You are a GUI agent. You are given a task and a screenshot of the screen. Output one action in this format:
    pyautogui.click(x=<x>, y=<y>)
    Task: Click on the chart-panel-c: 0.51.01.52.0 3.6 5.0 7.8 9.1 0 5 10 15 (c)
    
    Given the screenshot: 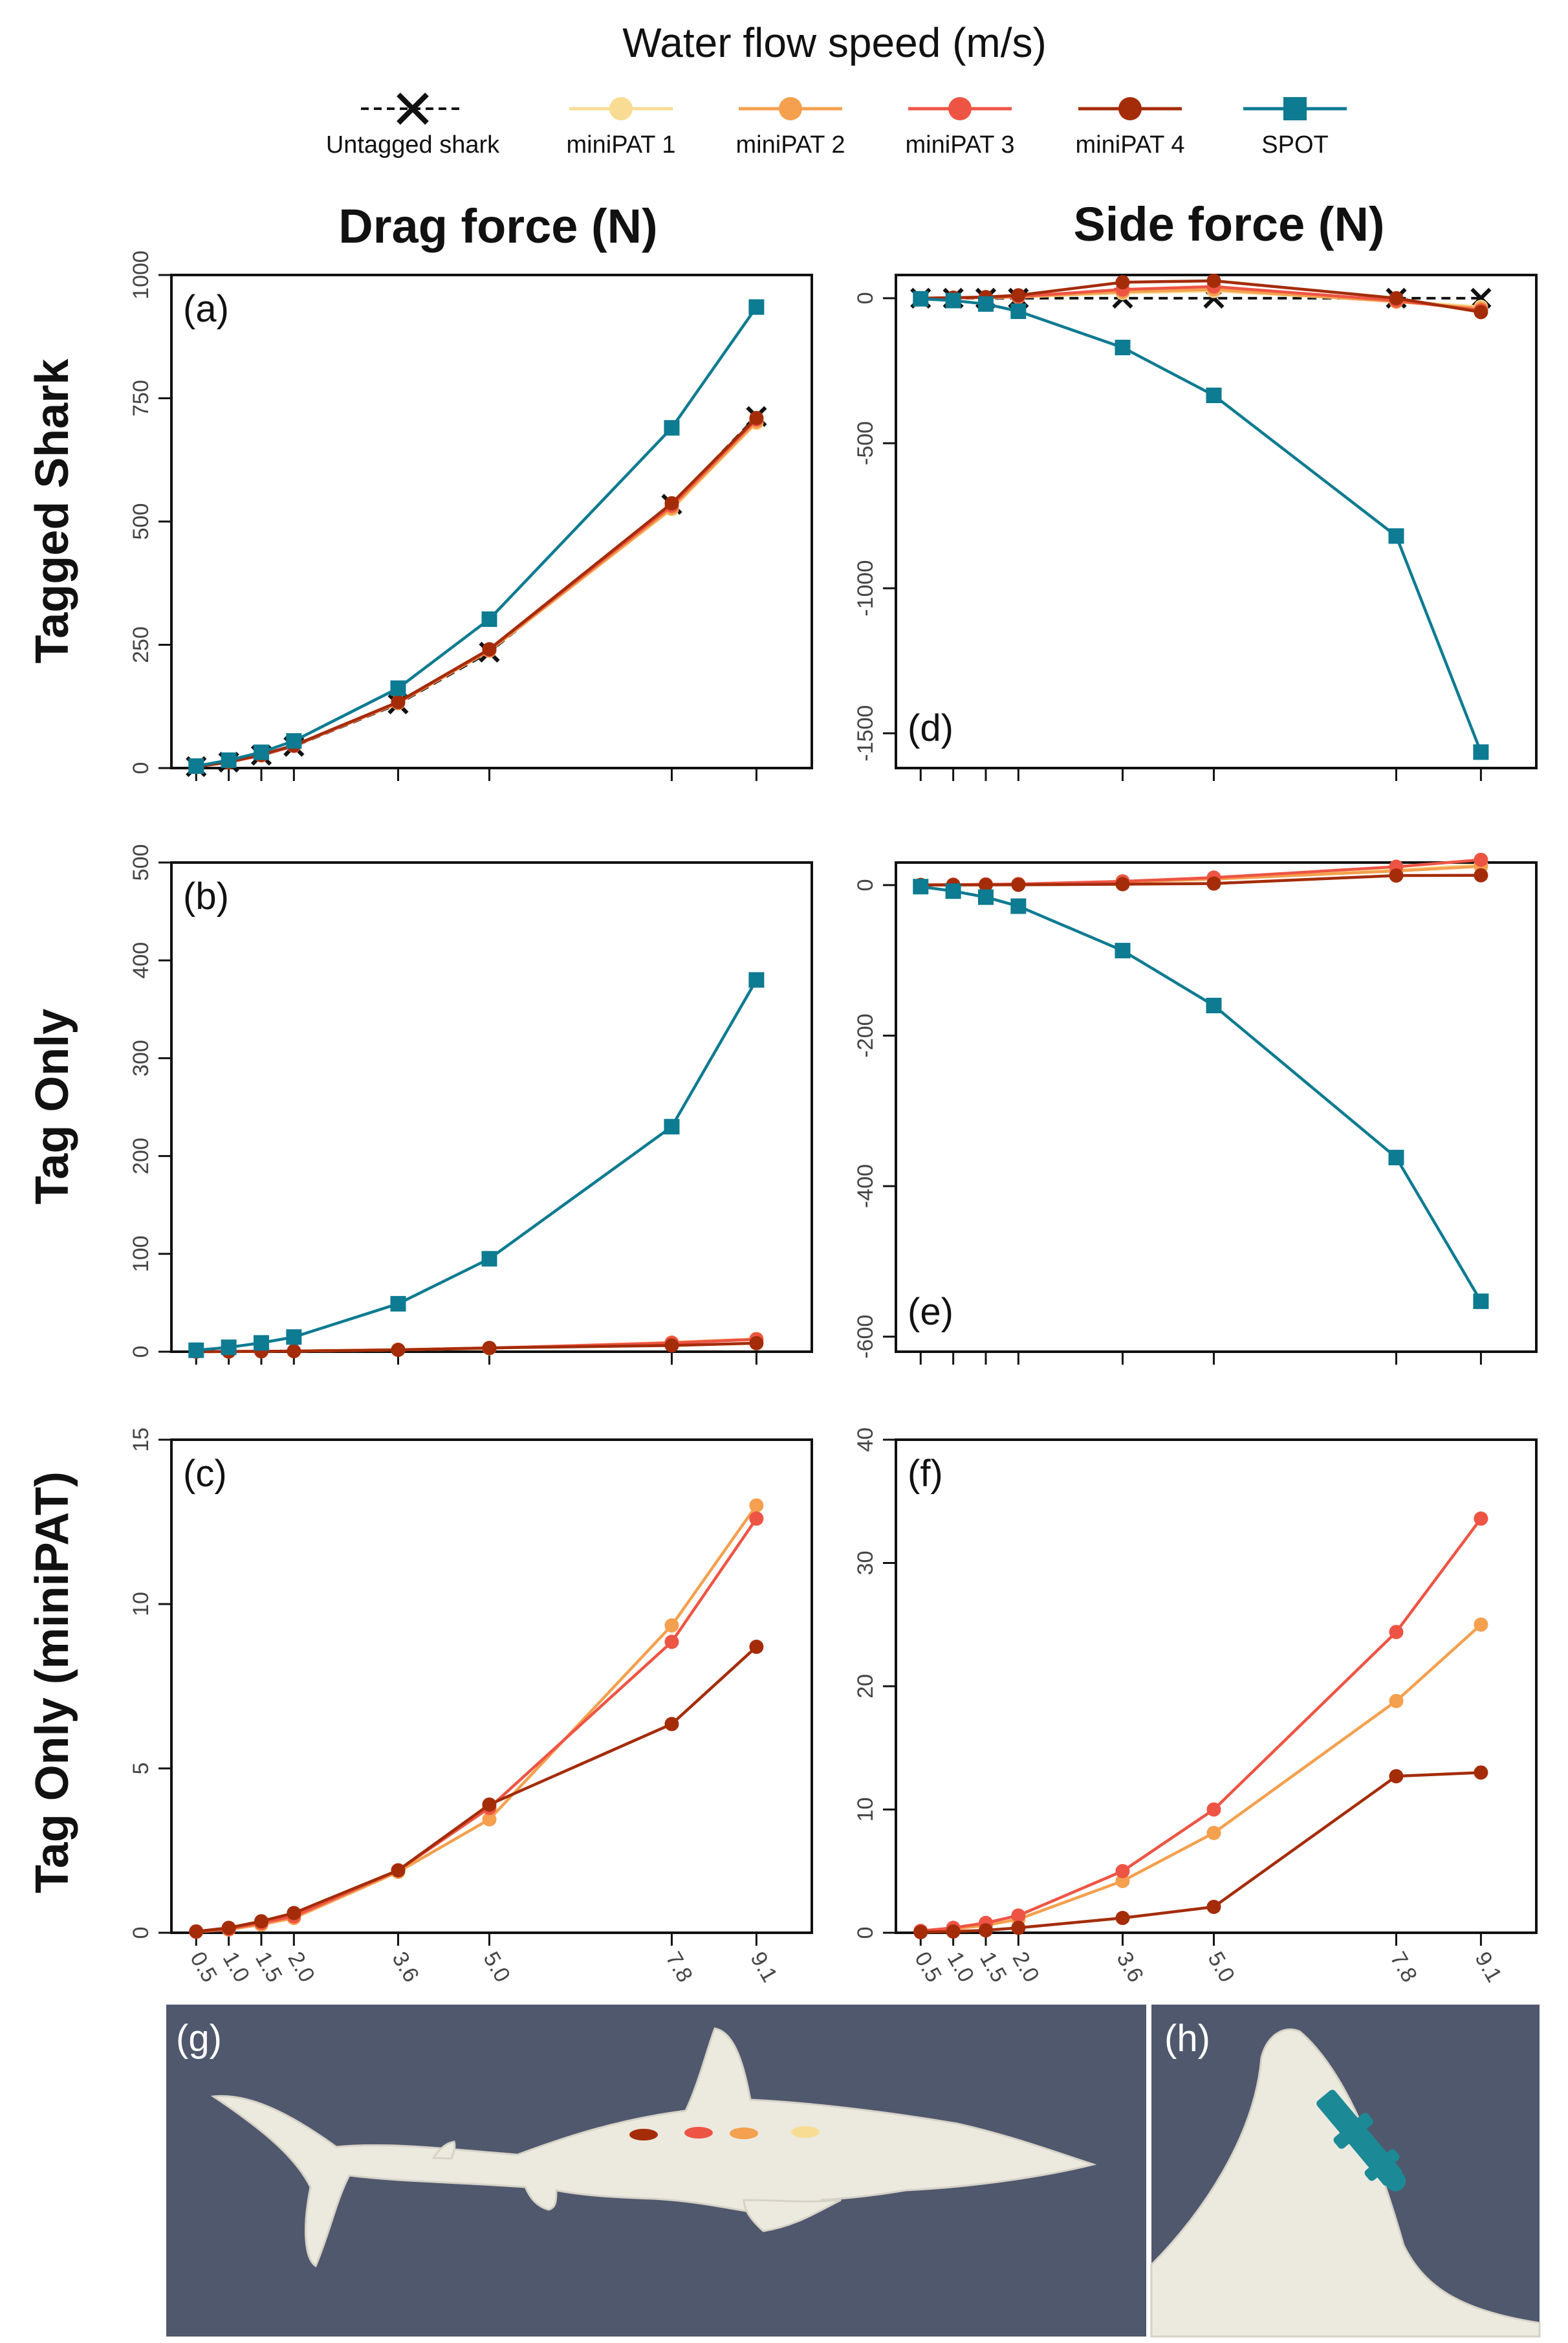 What is the action you would take?
    pyautogui.click(x=471, y=1706)
    